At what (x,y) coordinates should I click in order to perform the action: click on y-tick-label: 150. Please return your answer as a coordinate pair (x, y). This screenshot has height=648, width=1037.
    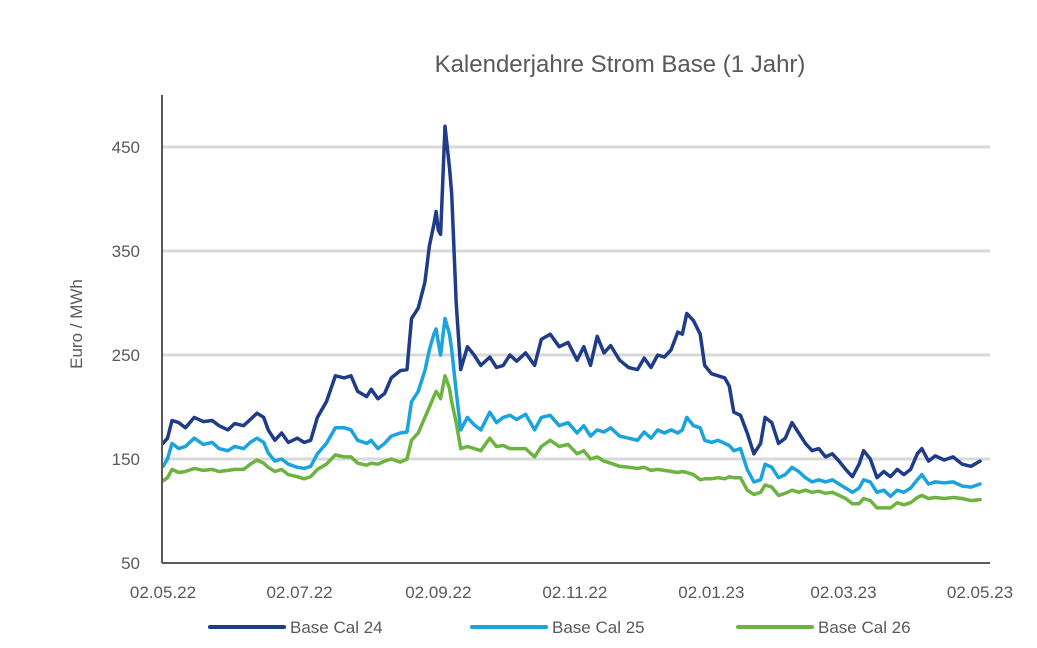
    Looking at the image, I should click on (126, 459).